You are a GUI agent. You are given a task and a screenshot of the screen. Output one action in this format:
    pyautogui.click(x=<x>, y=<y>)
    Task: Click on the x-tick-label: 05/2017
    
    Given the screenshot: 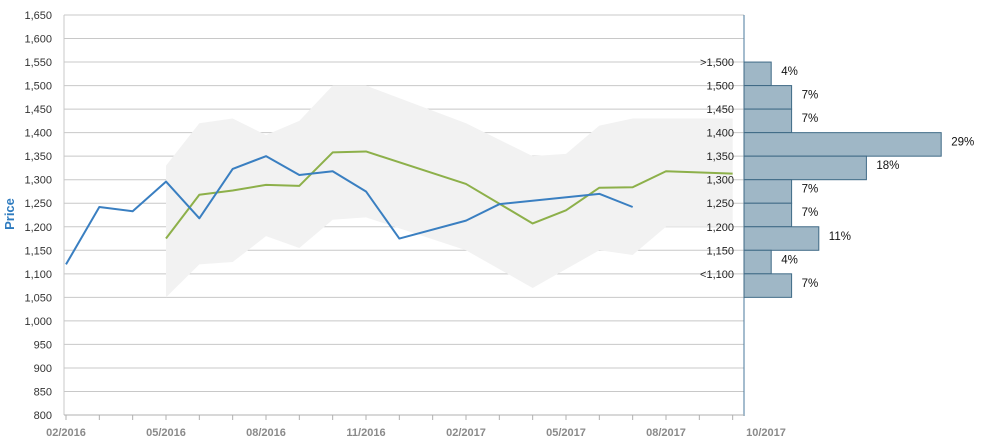 What is the action you would take?
    pyautogui.click(x=566, y=433)
    